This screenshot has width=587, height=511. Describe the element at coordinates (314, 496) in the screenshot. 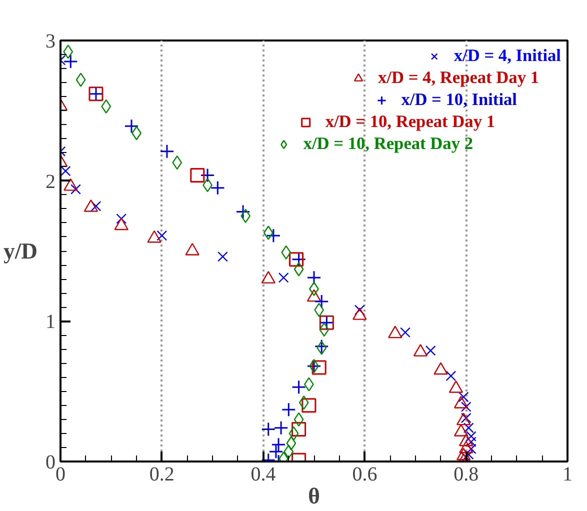

I see `x-axis-title: θ` at that location.